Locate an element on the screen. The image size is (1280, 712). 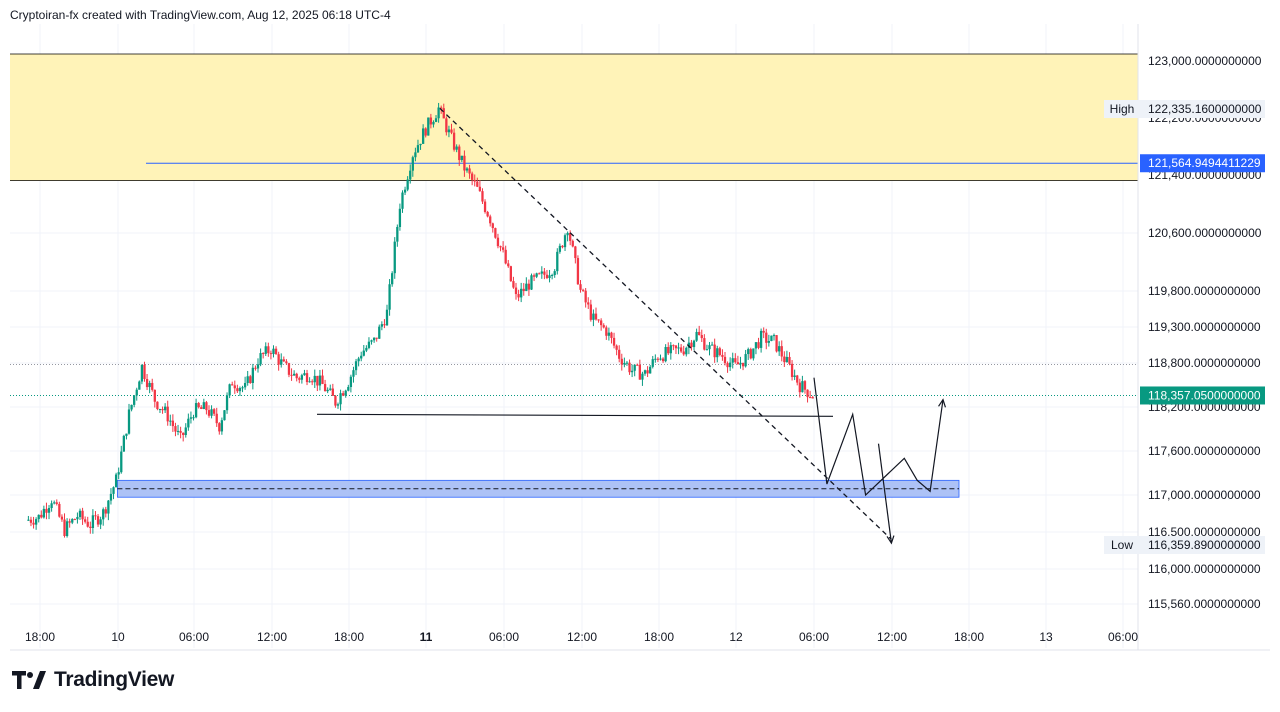
projection-alt-arrowhead is located at coordinates (890, 540).